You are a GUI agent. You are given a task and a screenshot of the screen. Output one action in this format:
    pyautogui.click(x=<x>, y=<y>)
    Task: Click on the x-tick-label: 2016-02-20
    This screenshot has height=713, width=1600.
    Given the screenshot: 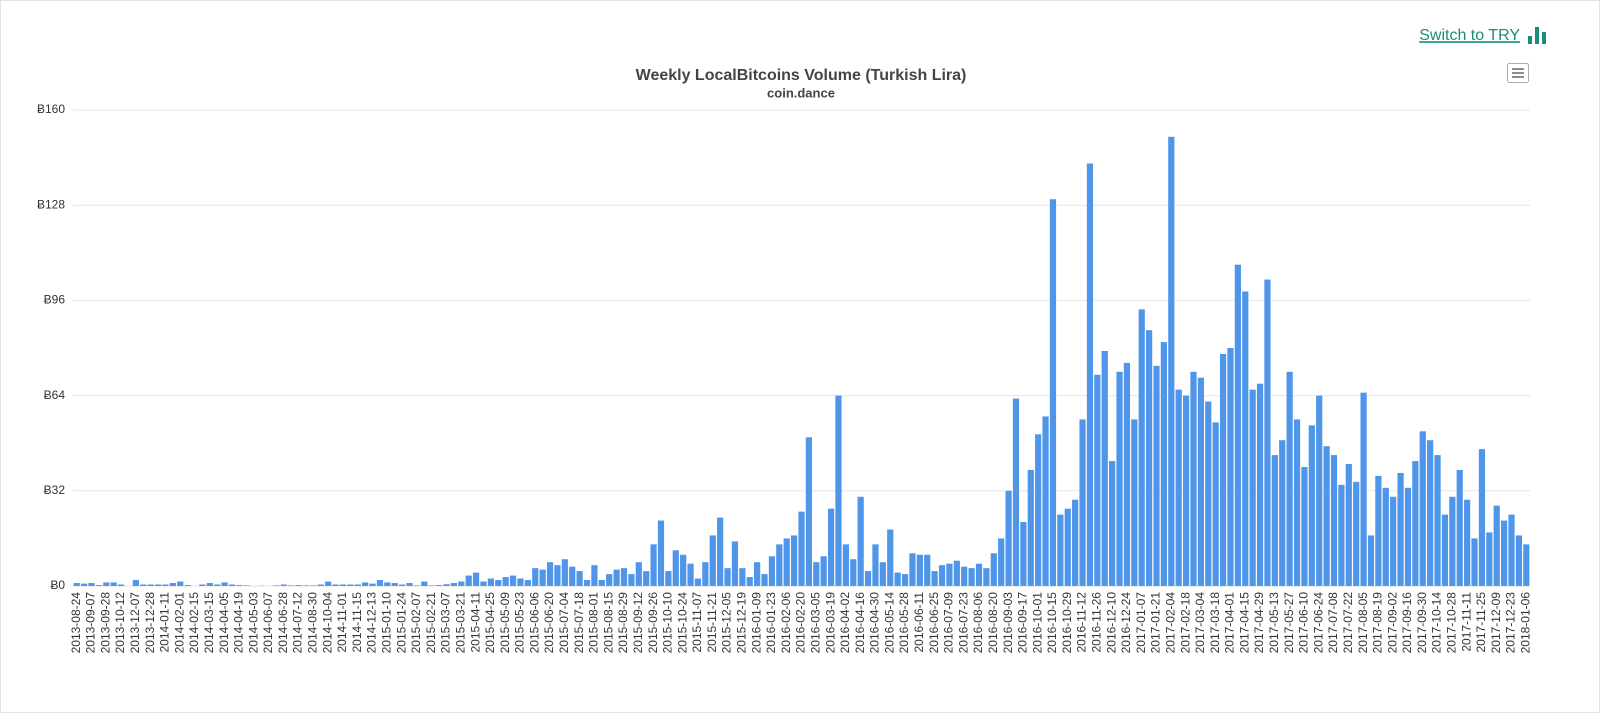 What is the action you would take?
    pyautogui.click(x=801, y=623)
    